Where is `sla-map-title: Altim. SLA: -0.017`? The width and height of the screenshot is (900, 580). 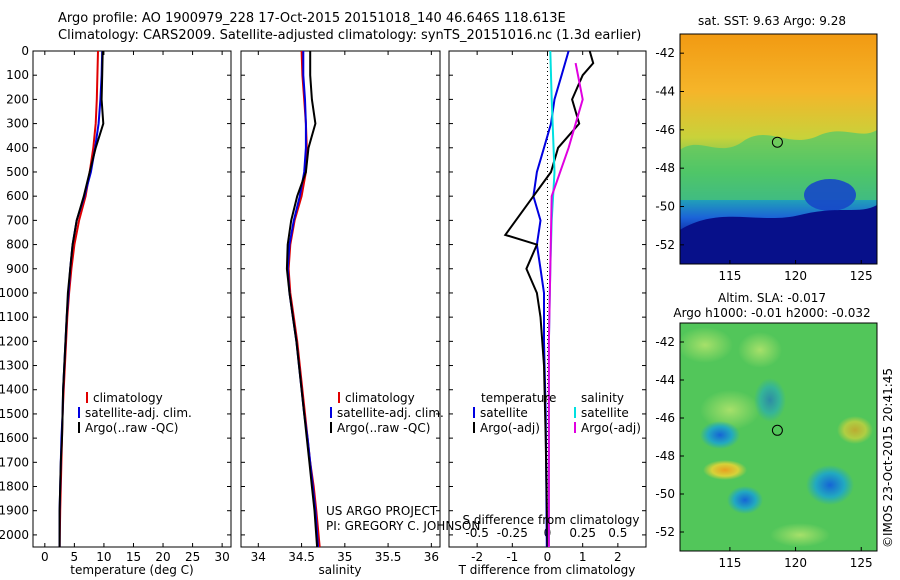
sla-map-title: Altim. SLA: -0.017 is located at coordinates (772, 298).